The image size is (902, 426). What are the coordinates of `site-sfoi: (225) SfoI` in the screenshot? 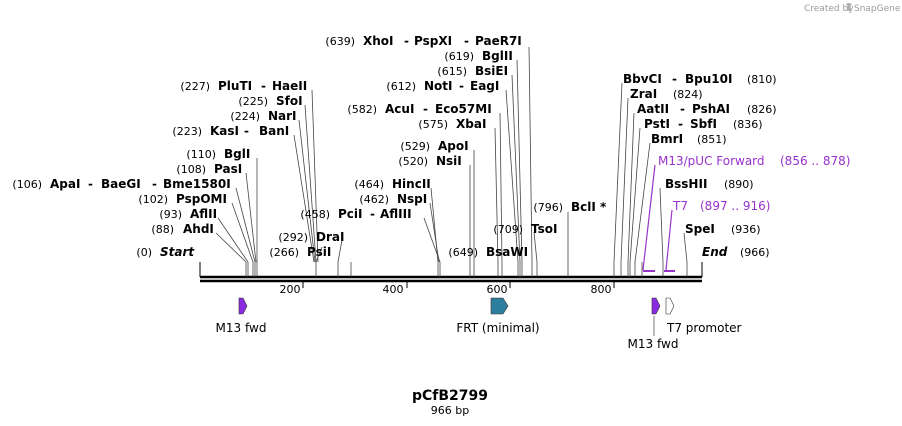 It's located at (270, 101).